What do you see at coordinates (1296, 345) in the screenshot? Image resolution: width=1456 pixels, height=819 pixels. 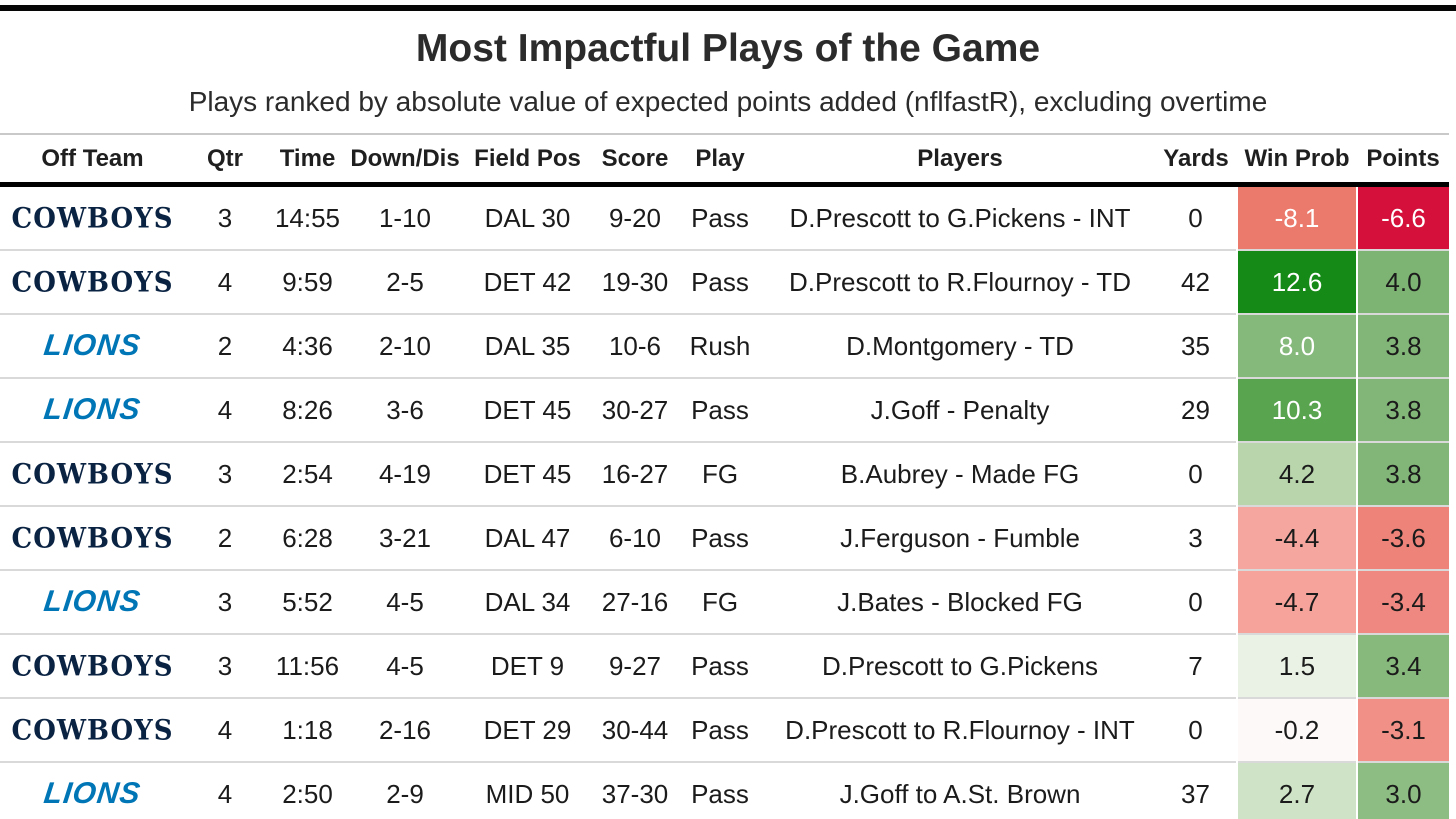 I see `cell-win_prob: 8.0` at bounding box center [1296, 345].